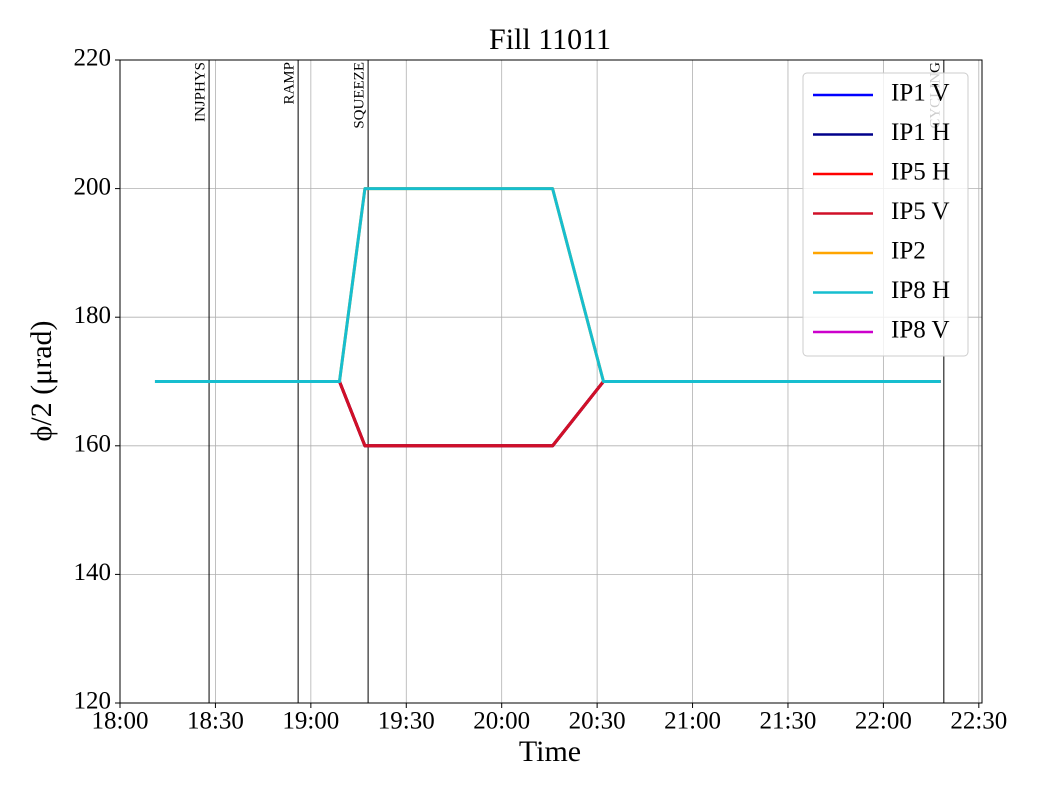  I want to click on chart-title: Fill 11011, so click(550, 39).